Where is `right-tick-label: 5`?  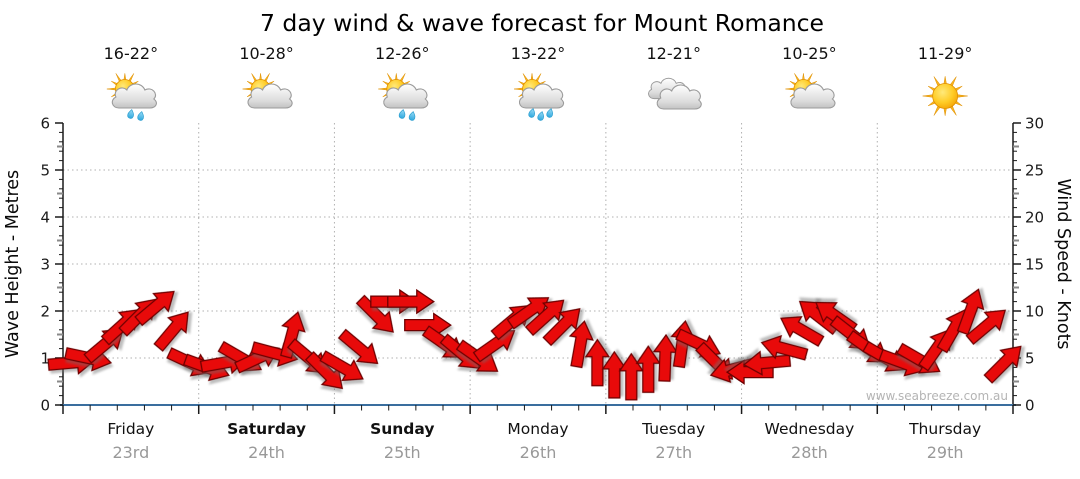 right-tick-label: 5 is located at coordinates (1030, 359).